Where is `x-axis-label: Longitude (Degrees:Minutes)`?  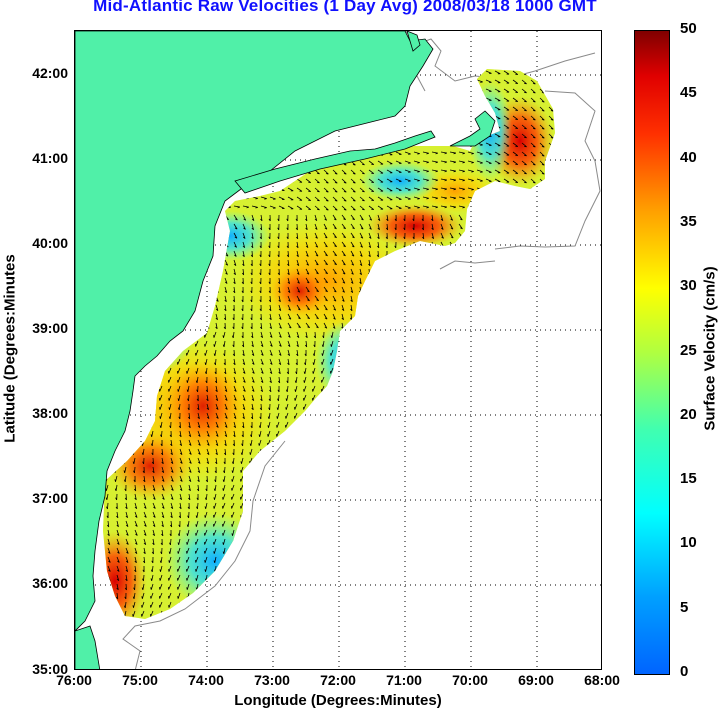
x-axis-label: Longitude (Degrees:Minutes) is located at coordinates (338, 700).